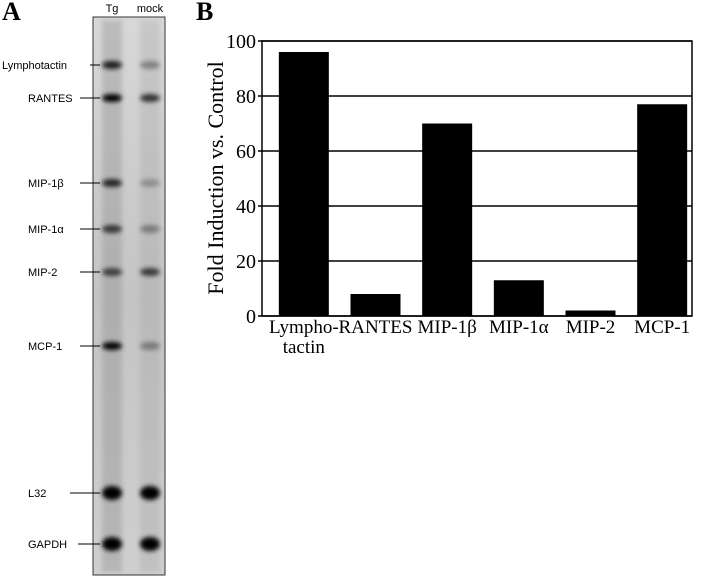 This screenshot has height=578, width=720. I want to click on y-tick-label: 100, so click(241, 42).